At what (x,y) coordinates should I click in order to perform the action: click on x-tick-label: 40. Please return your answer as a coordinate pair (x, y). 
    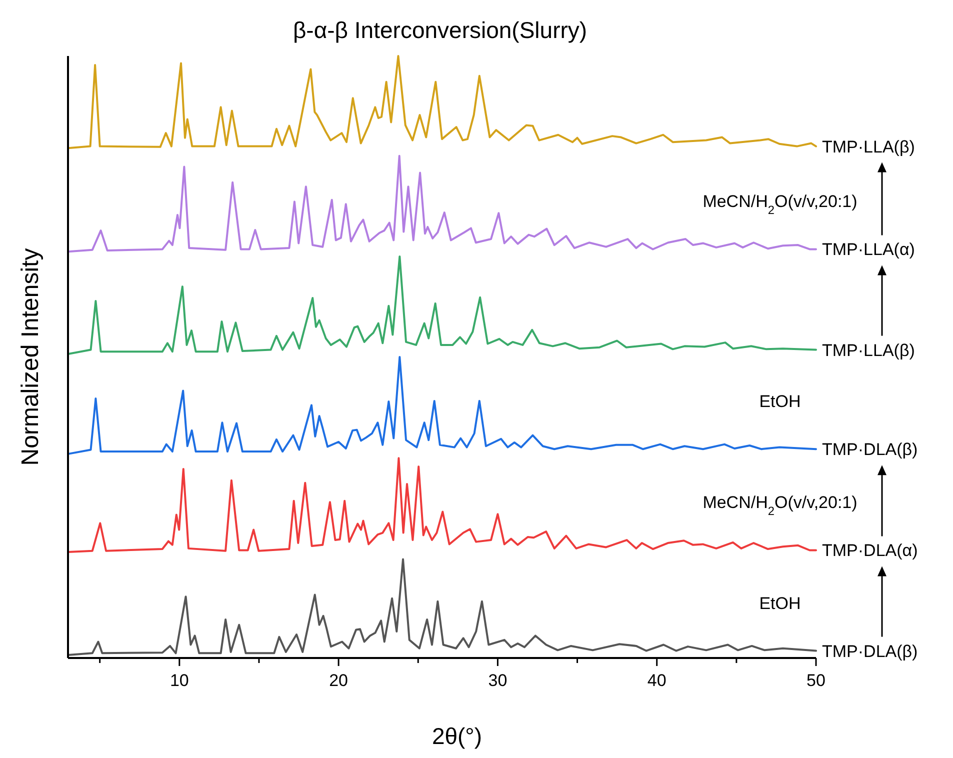
    Looking at the image, I should click on (656, 680).